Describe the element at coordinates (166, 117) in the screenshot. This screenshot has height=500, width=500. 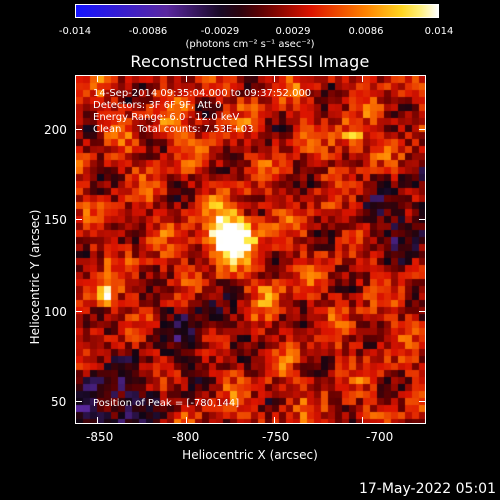
I see `info-line-energy: Energy Range: 6.0 - 12.0 keV` at that location.